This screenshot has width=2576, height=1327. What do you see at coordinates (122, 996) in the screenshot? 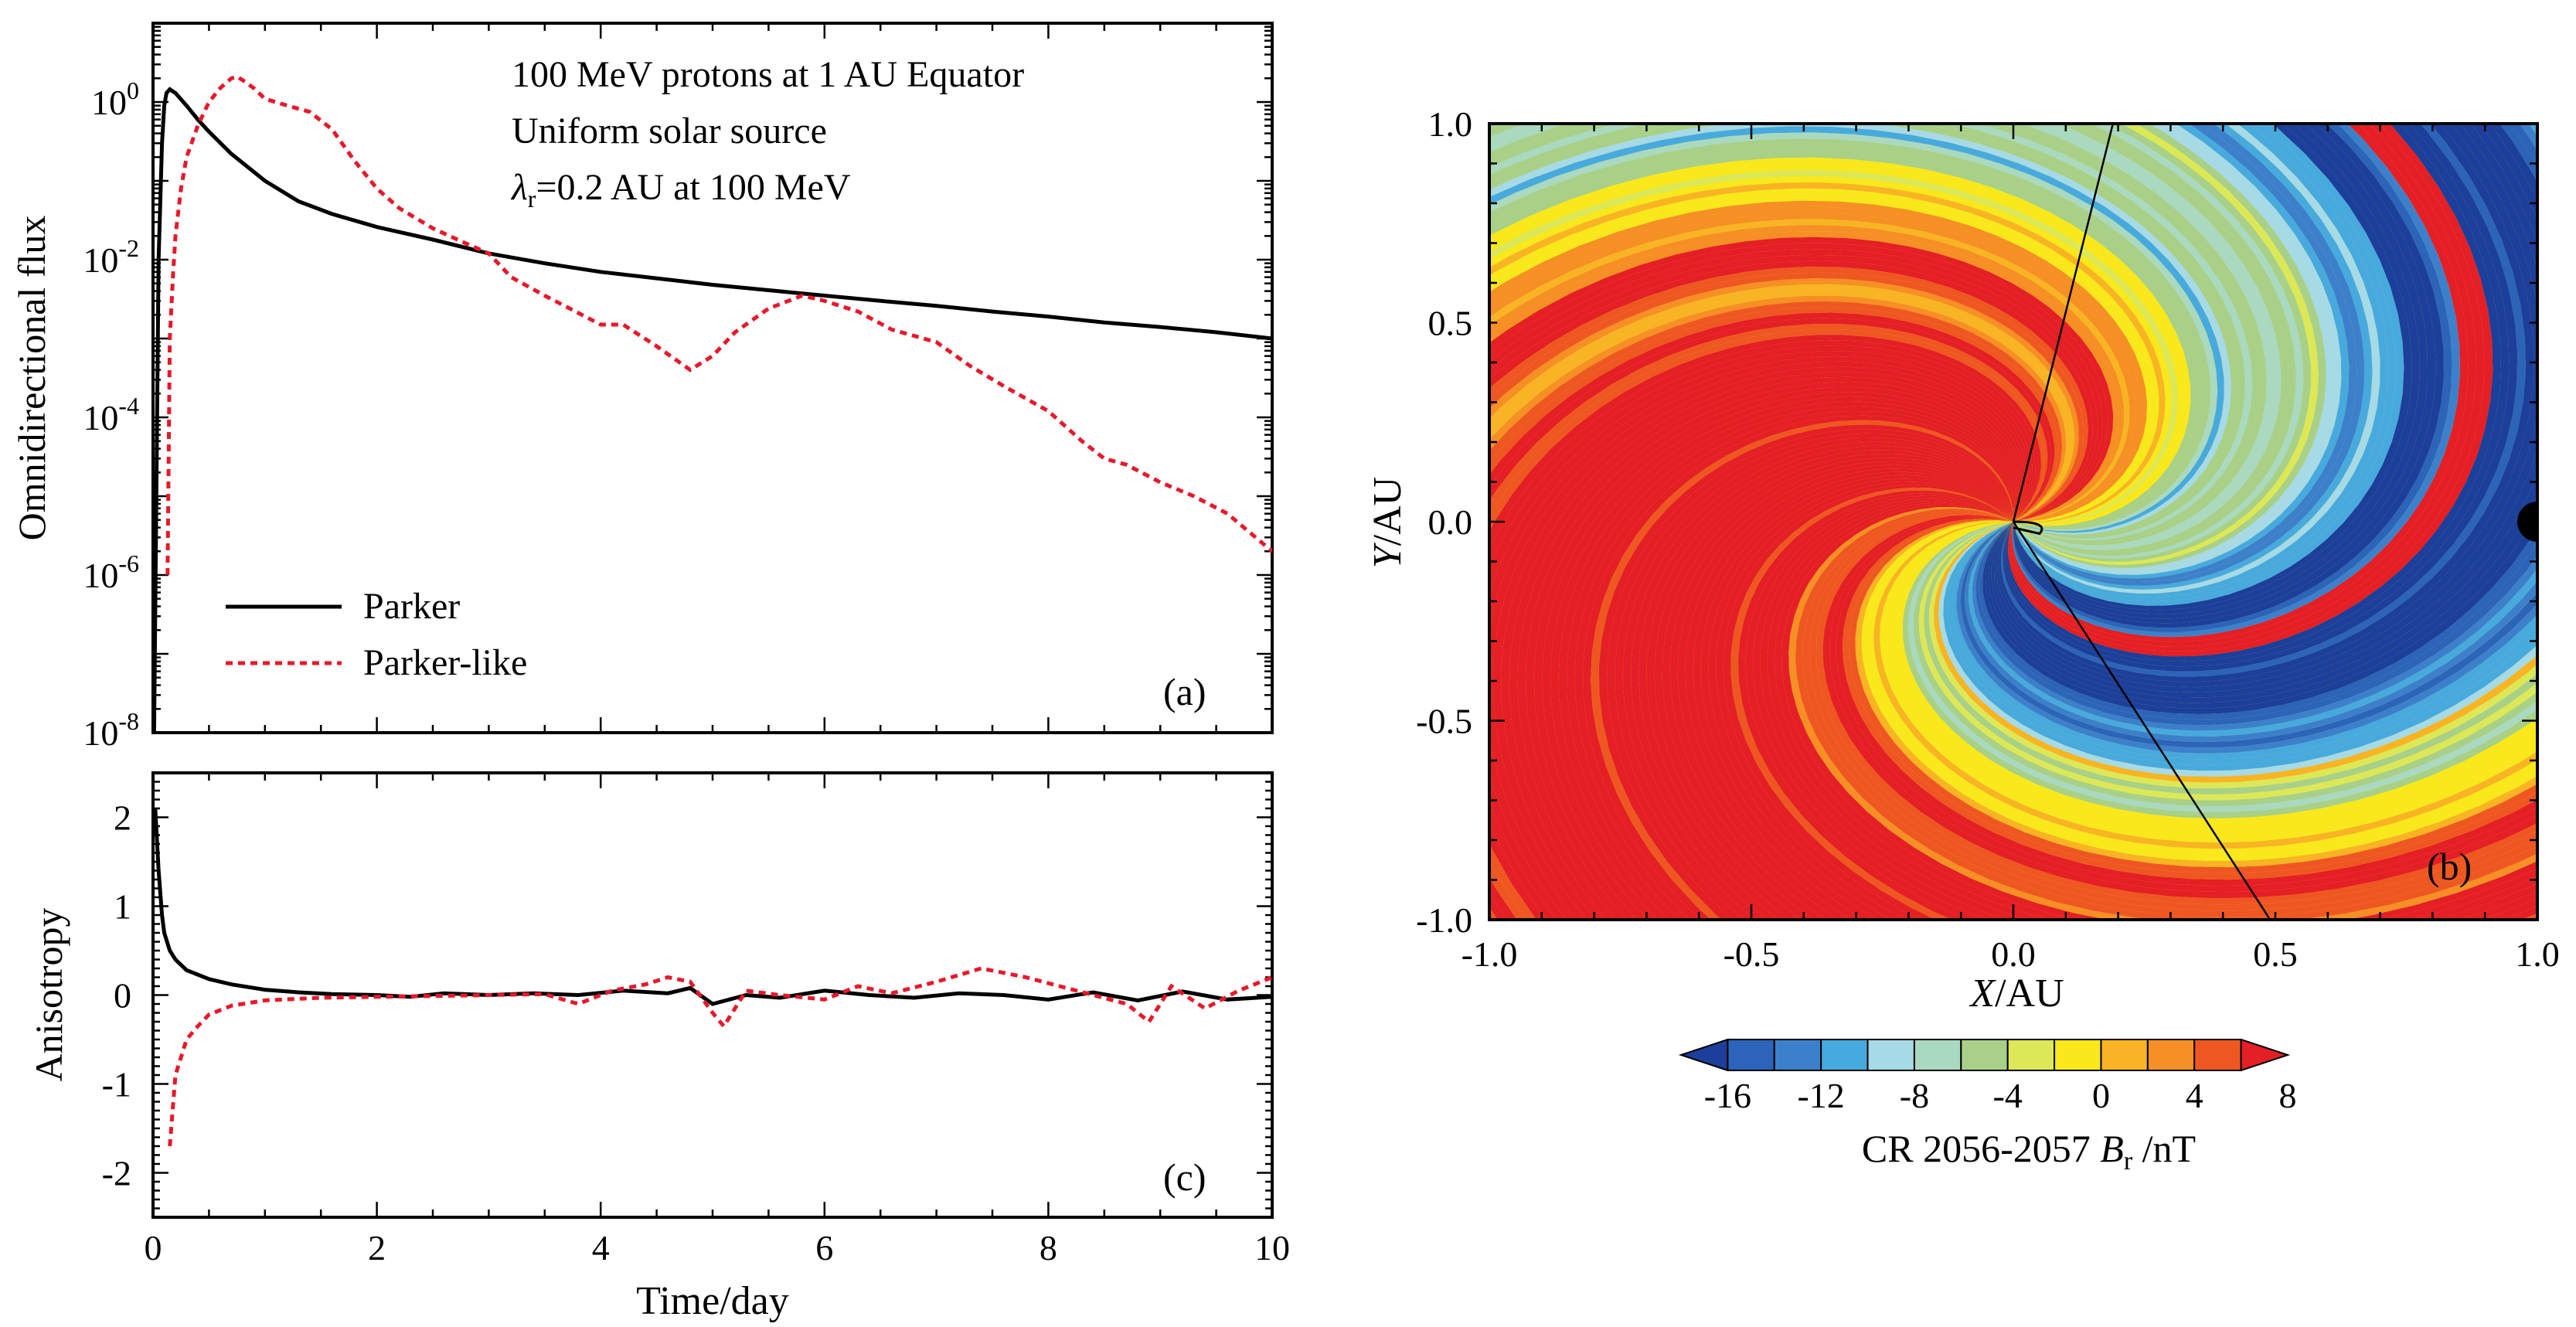
I see `panel-c-y-tick-label: 0` at bounding box center [122, 996].